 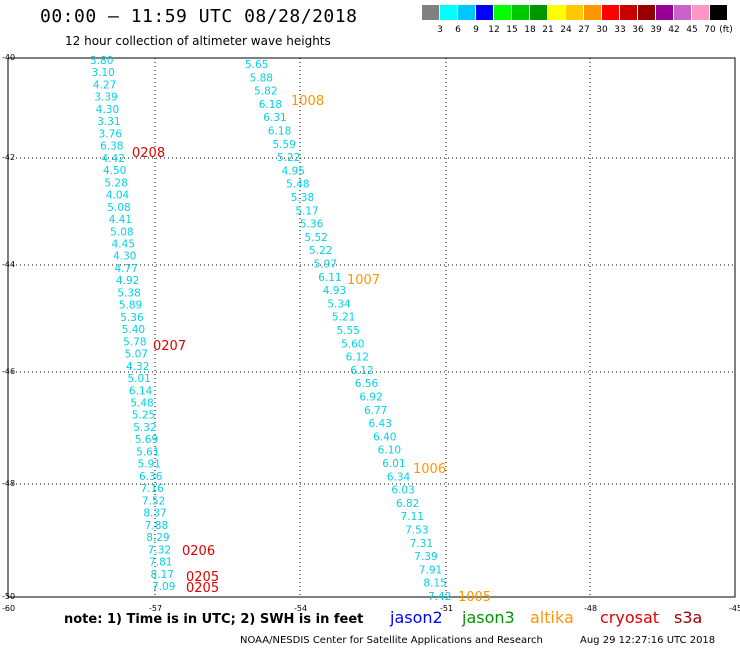 I want to click on wave-height-value: 7.52, so click(x=153, y=501).